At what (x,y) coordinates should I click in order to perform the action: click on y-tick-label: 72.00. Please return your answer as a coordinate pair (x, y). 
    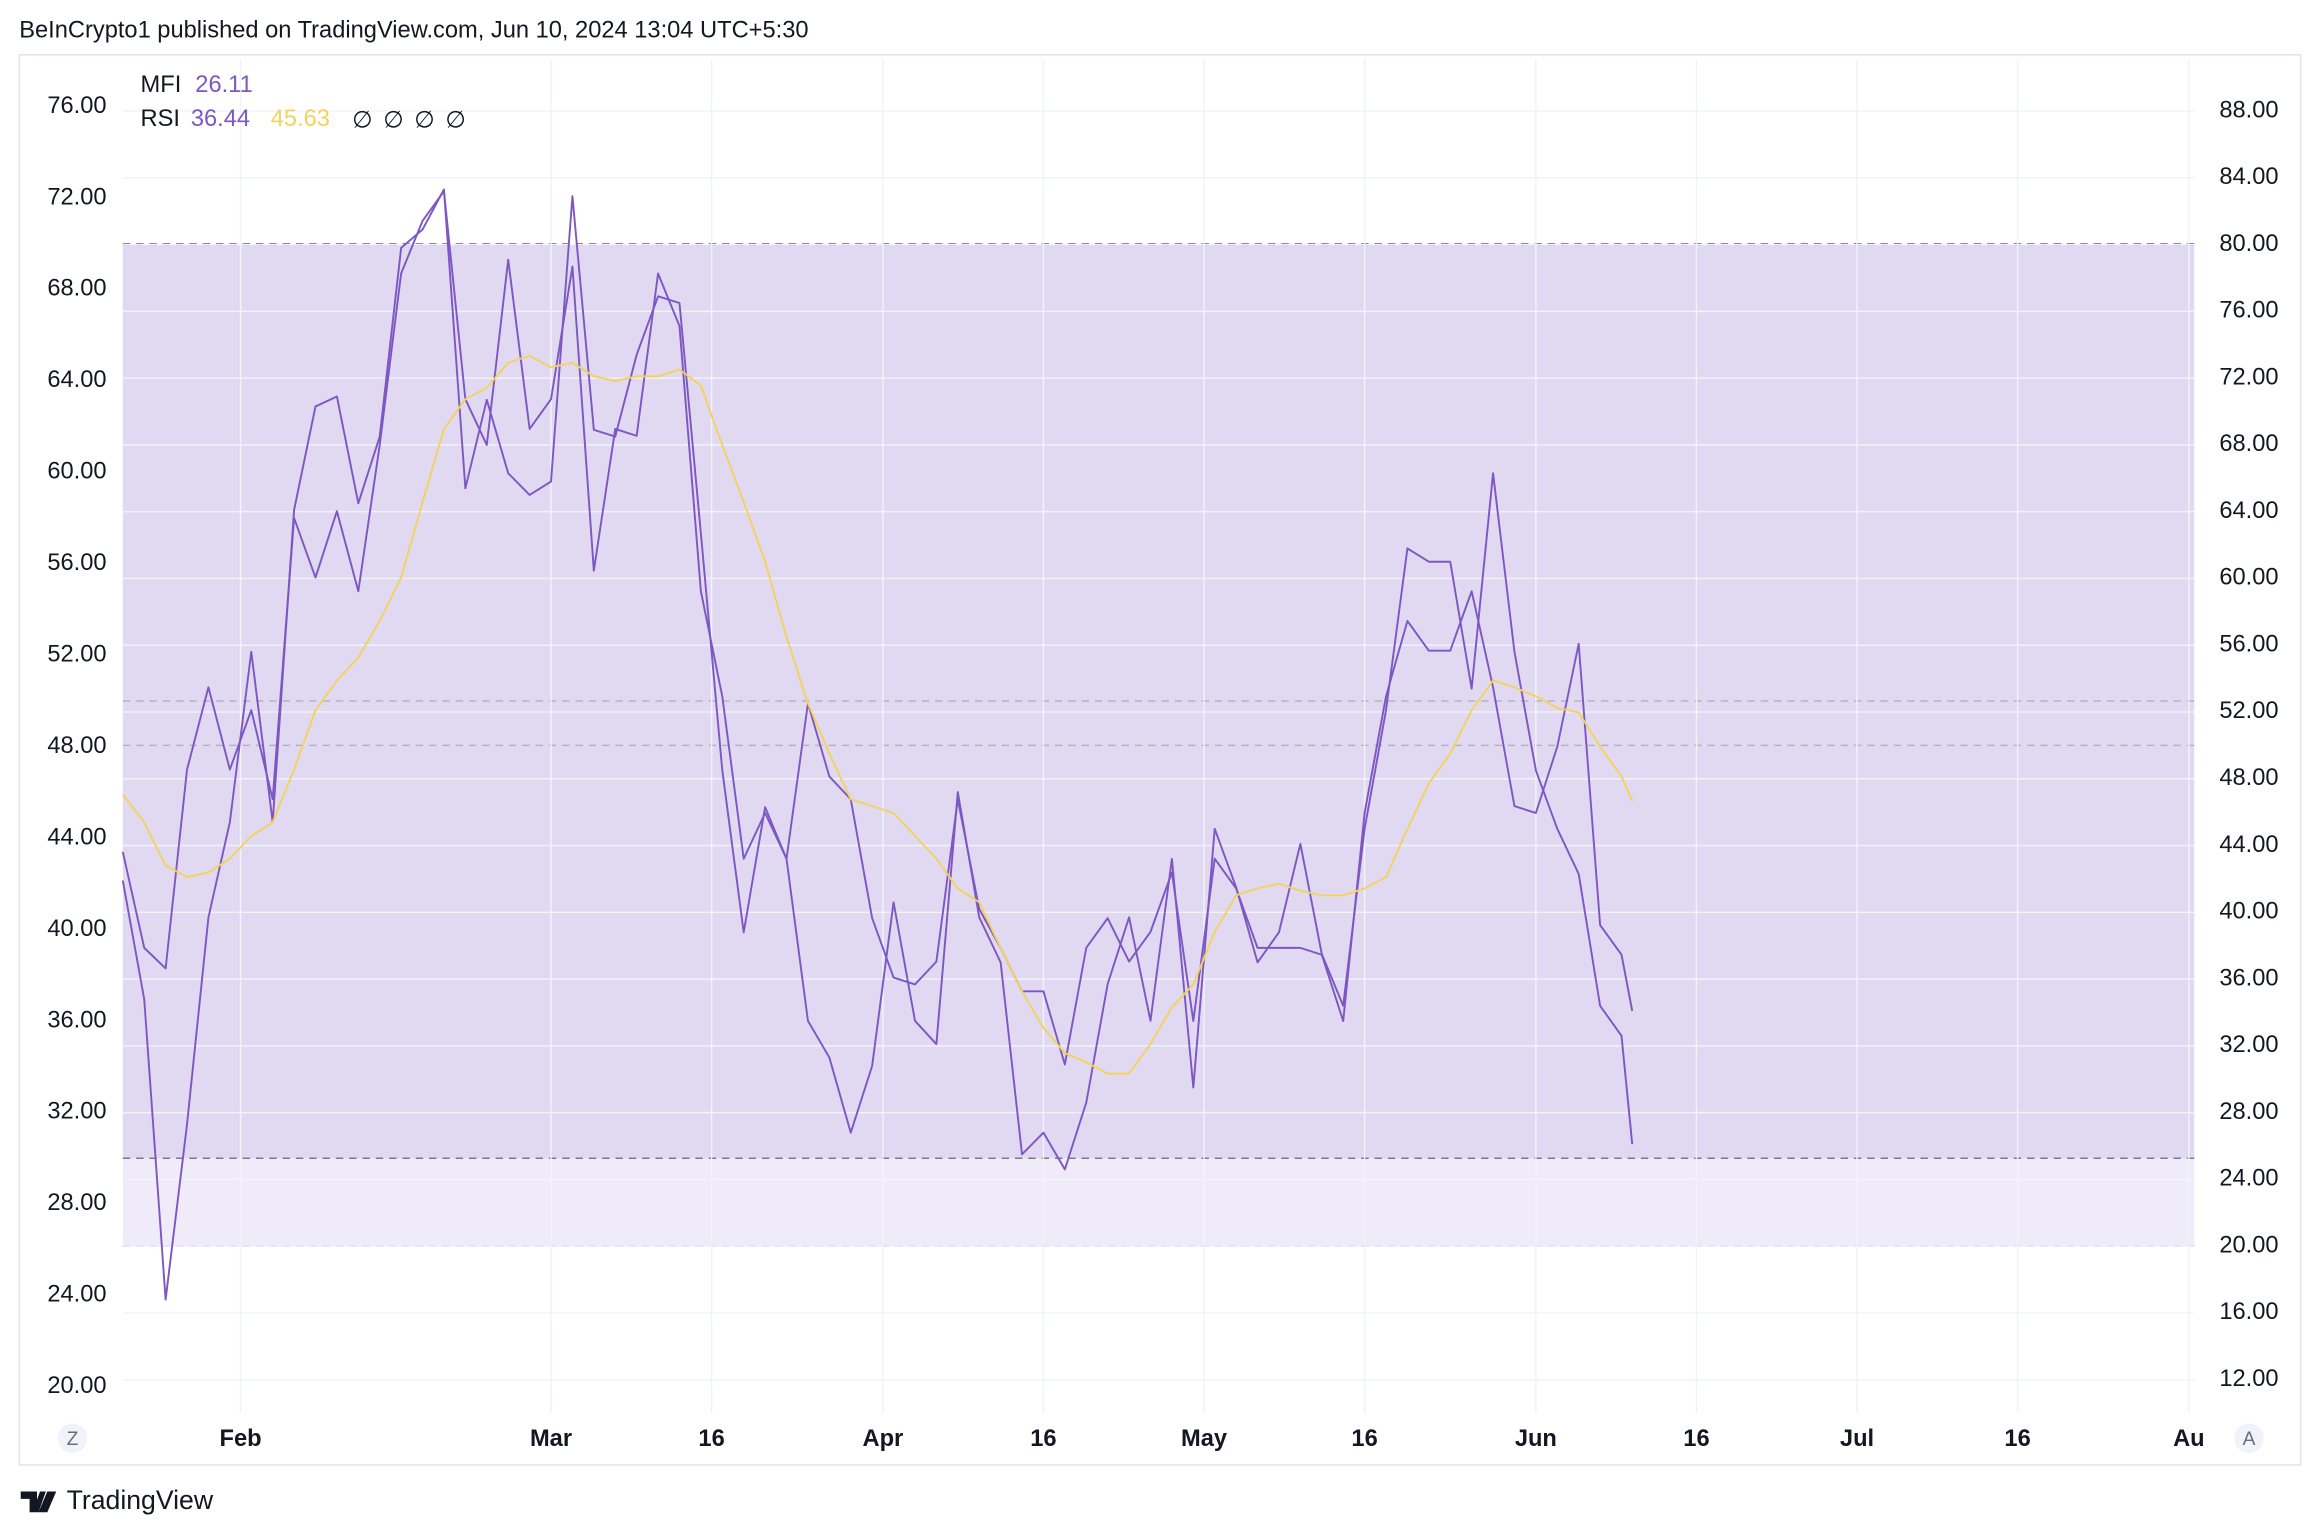
    Looking at the image, I should click on (76, 197).